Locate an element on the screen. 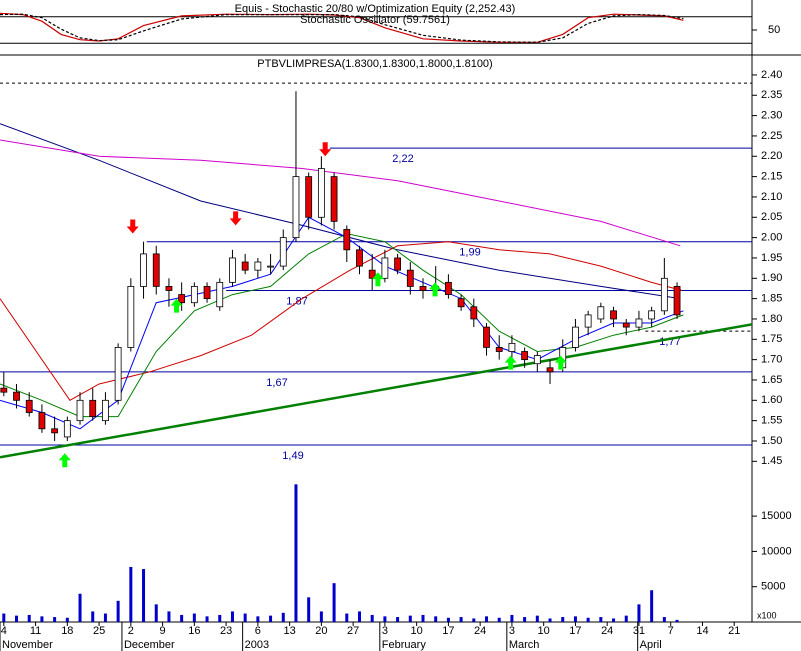 Image resolution: width=801 pixels, height=651 pixels. x-tick-label: 24 is located at coordinates (607, 631).